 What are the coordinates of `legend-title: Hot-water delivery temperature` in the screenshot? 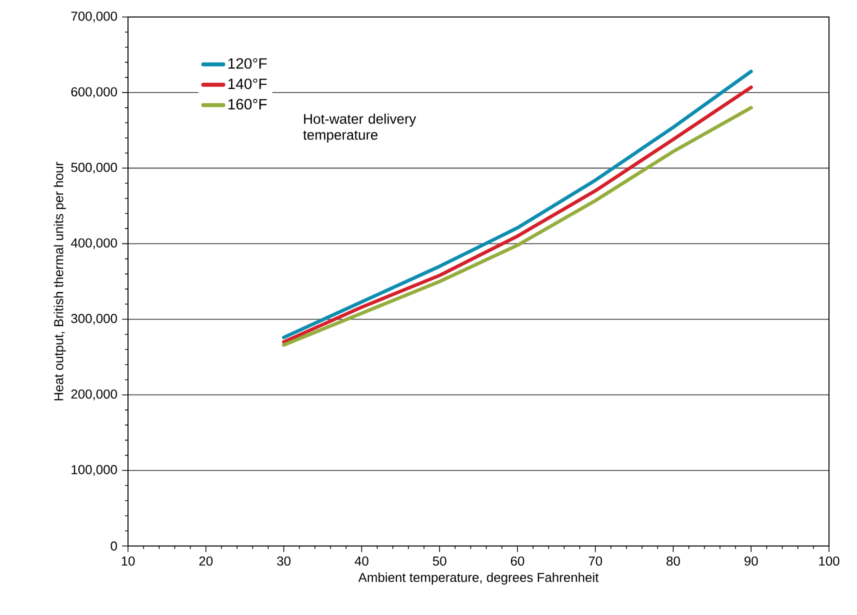 It's located at (359, 128).